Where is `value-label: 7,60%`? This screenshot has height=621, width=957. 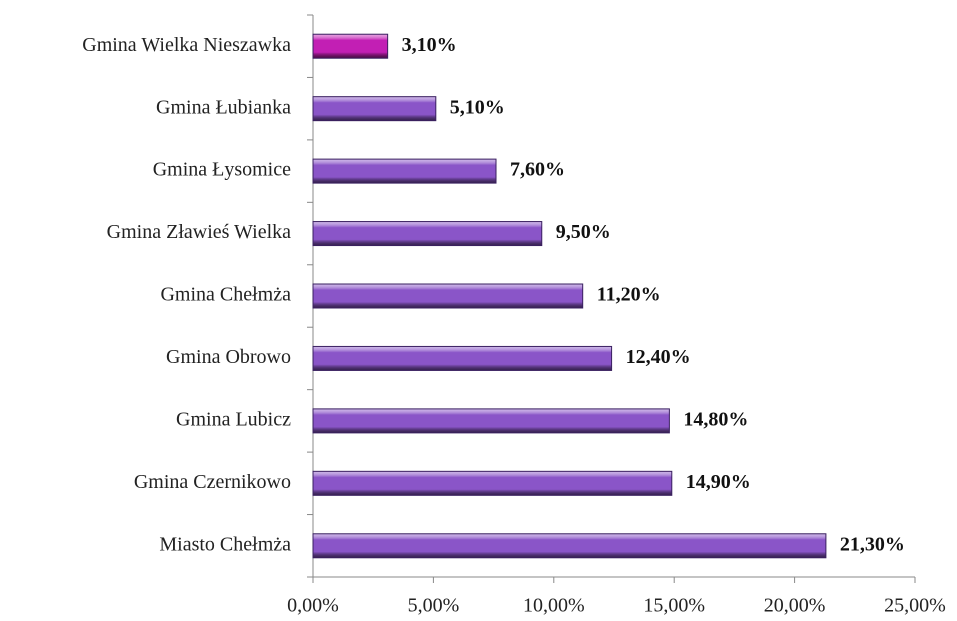 value-label: 7,60% is located at coordinates (537, 170).